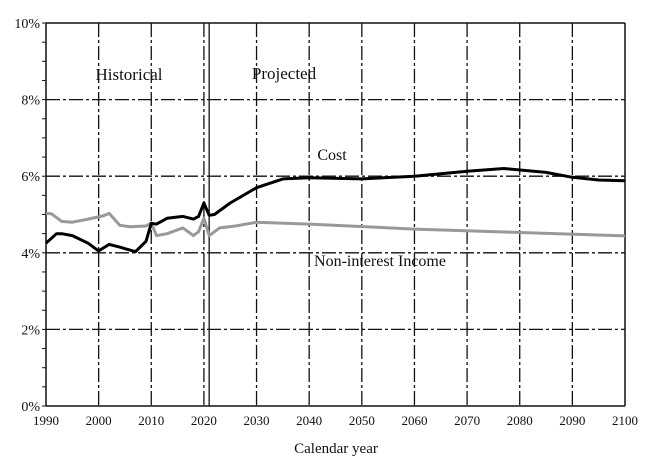  What do you see at coordinates (332, 155) in the screenshot?
I see `series-label-cost: Cost` at bounding box center [332, 155].